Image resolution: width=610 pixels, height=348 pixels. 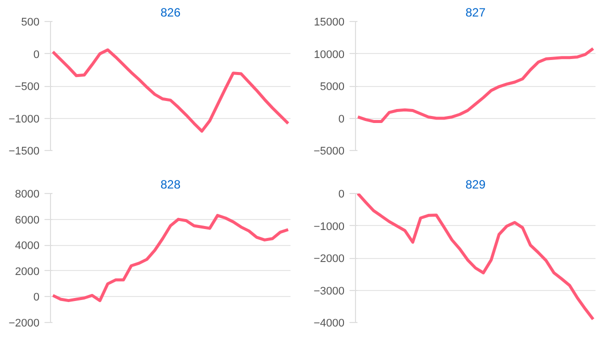 I want to click on y-tick-label: −3000, so click(x=329, y=291).